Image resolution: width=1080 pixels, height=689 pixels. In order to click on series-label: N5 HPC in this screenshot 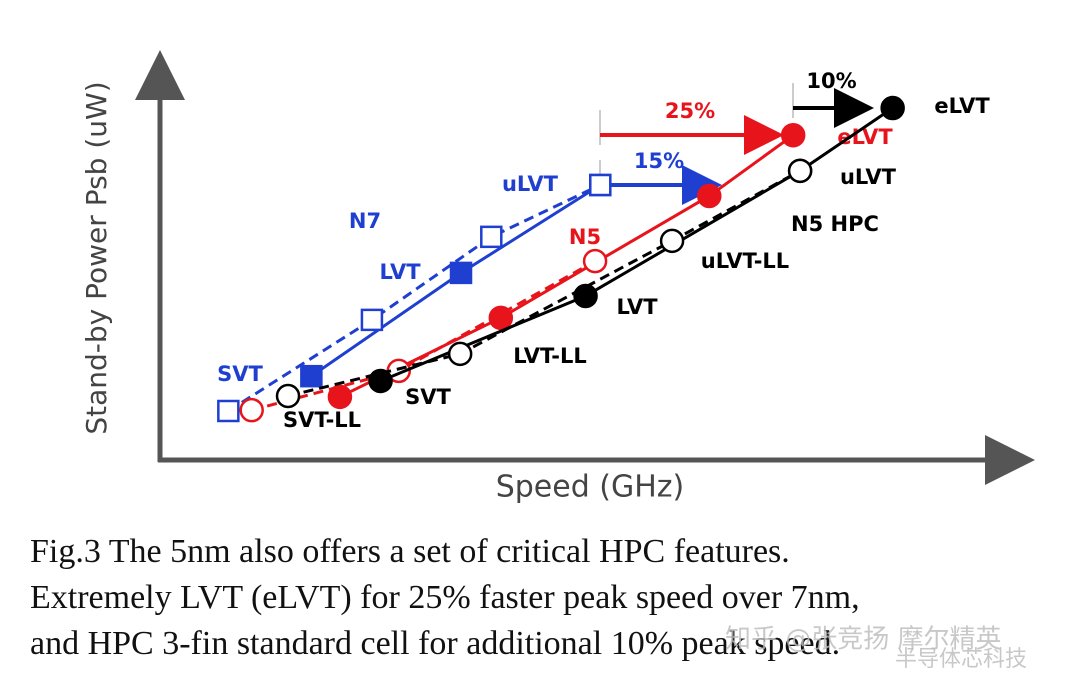, I will do `click(835, 224)`.